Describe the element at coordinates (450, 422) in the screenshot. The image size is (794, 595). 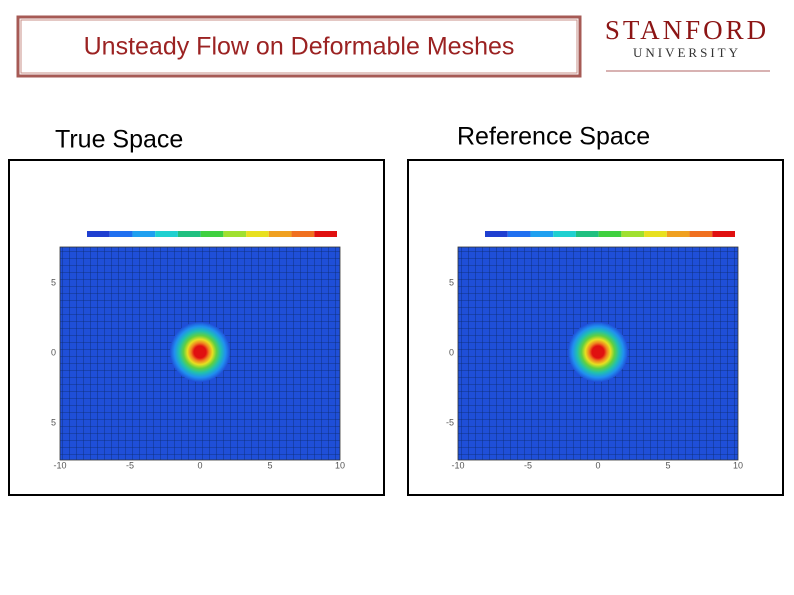
I see `y-tick-label: -5` at that location.